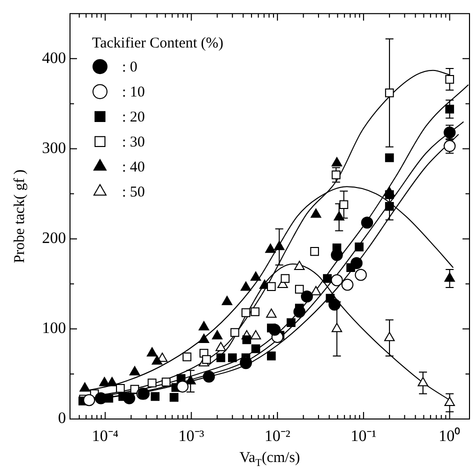  Describe the element at coordinates (54, 329) in the screenshot. I see `y-tick-label: 100` at that location.